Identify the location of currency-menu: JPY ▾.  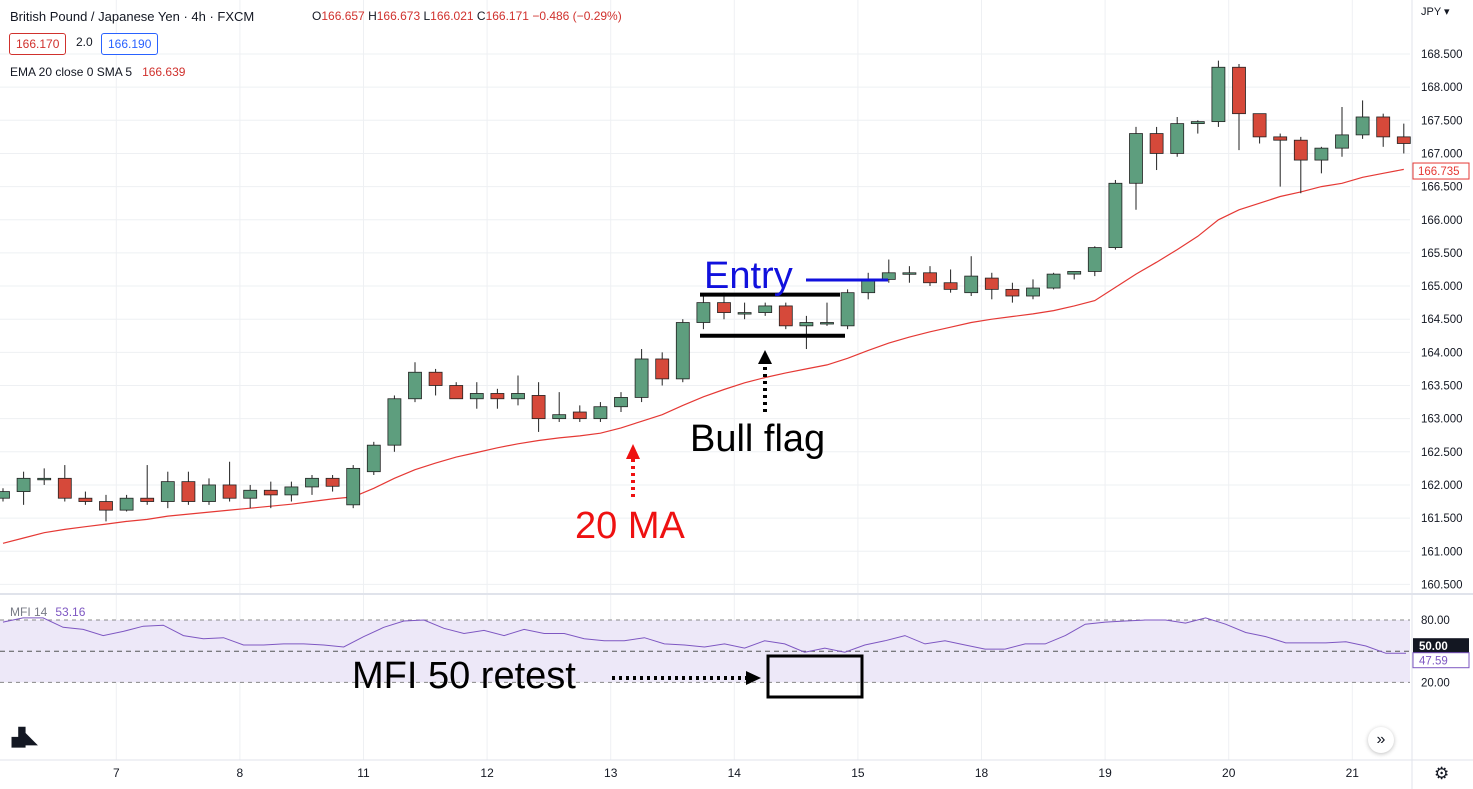
(1435, 11).